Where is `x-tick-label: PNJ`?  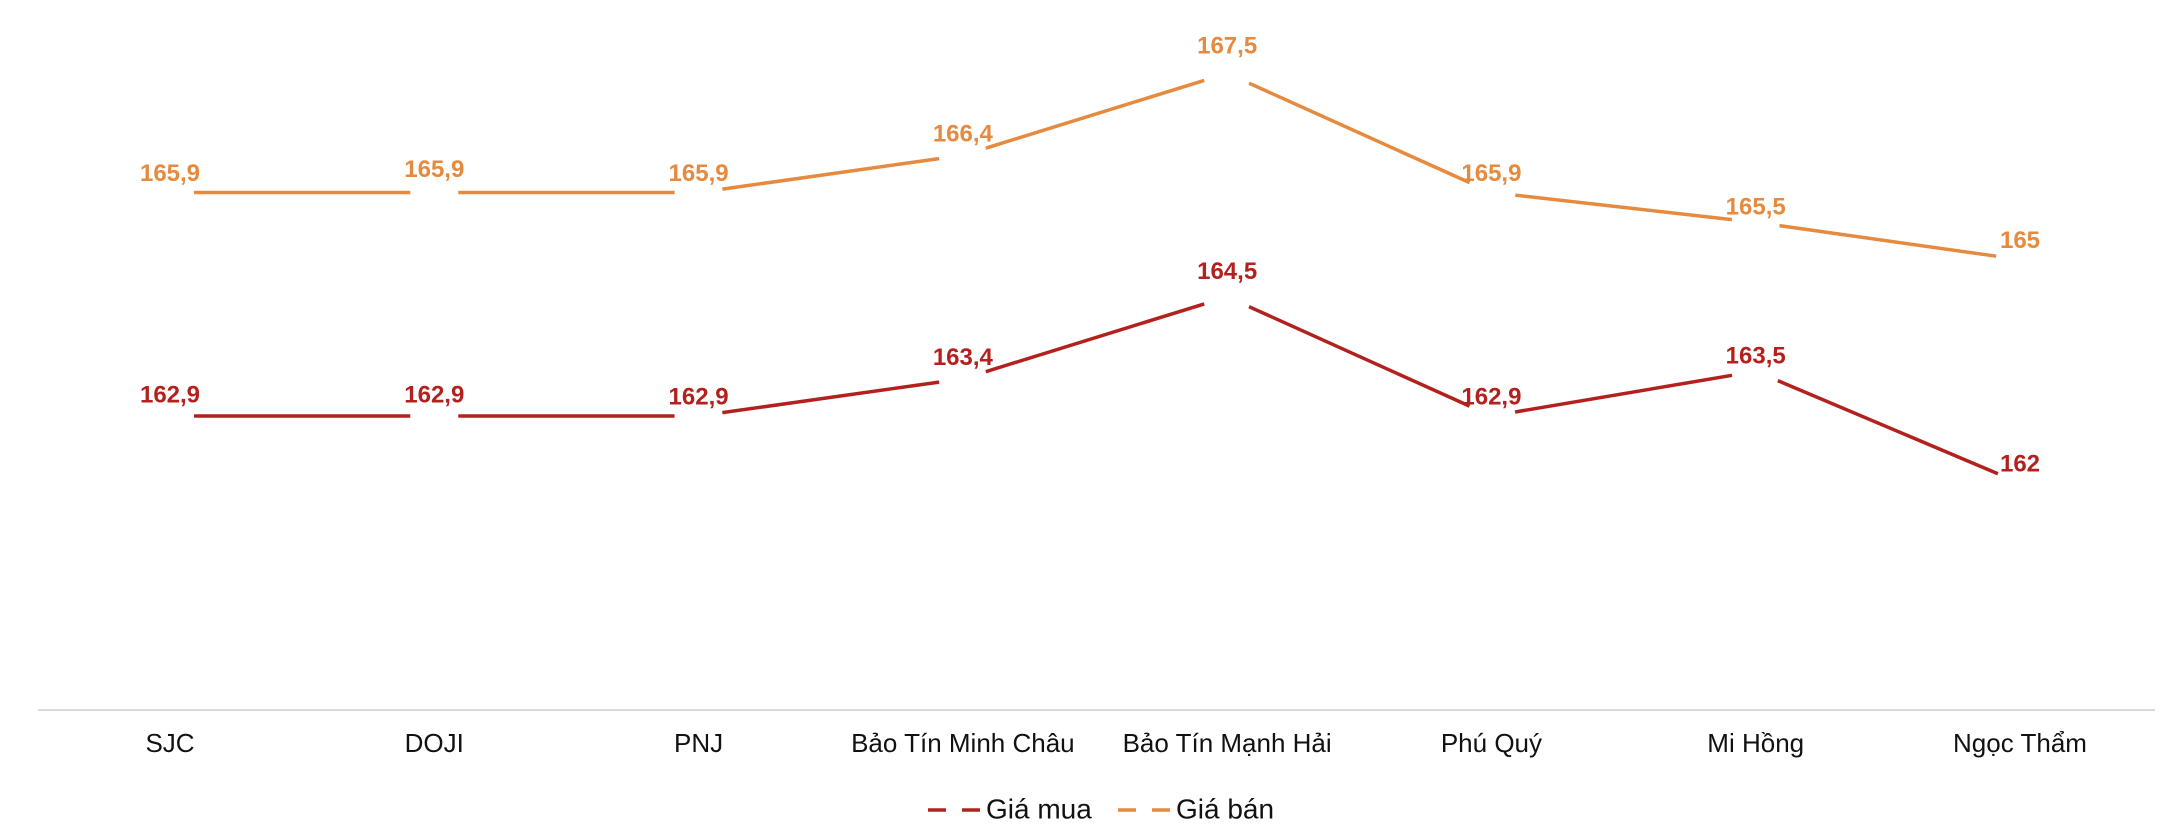
x-tick-label: PNJ is located at coordinates (698, 743).